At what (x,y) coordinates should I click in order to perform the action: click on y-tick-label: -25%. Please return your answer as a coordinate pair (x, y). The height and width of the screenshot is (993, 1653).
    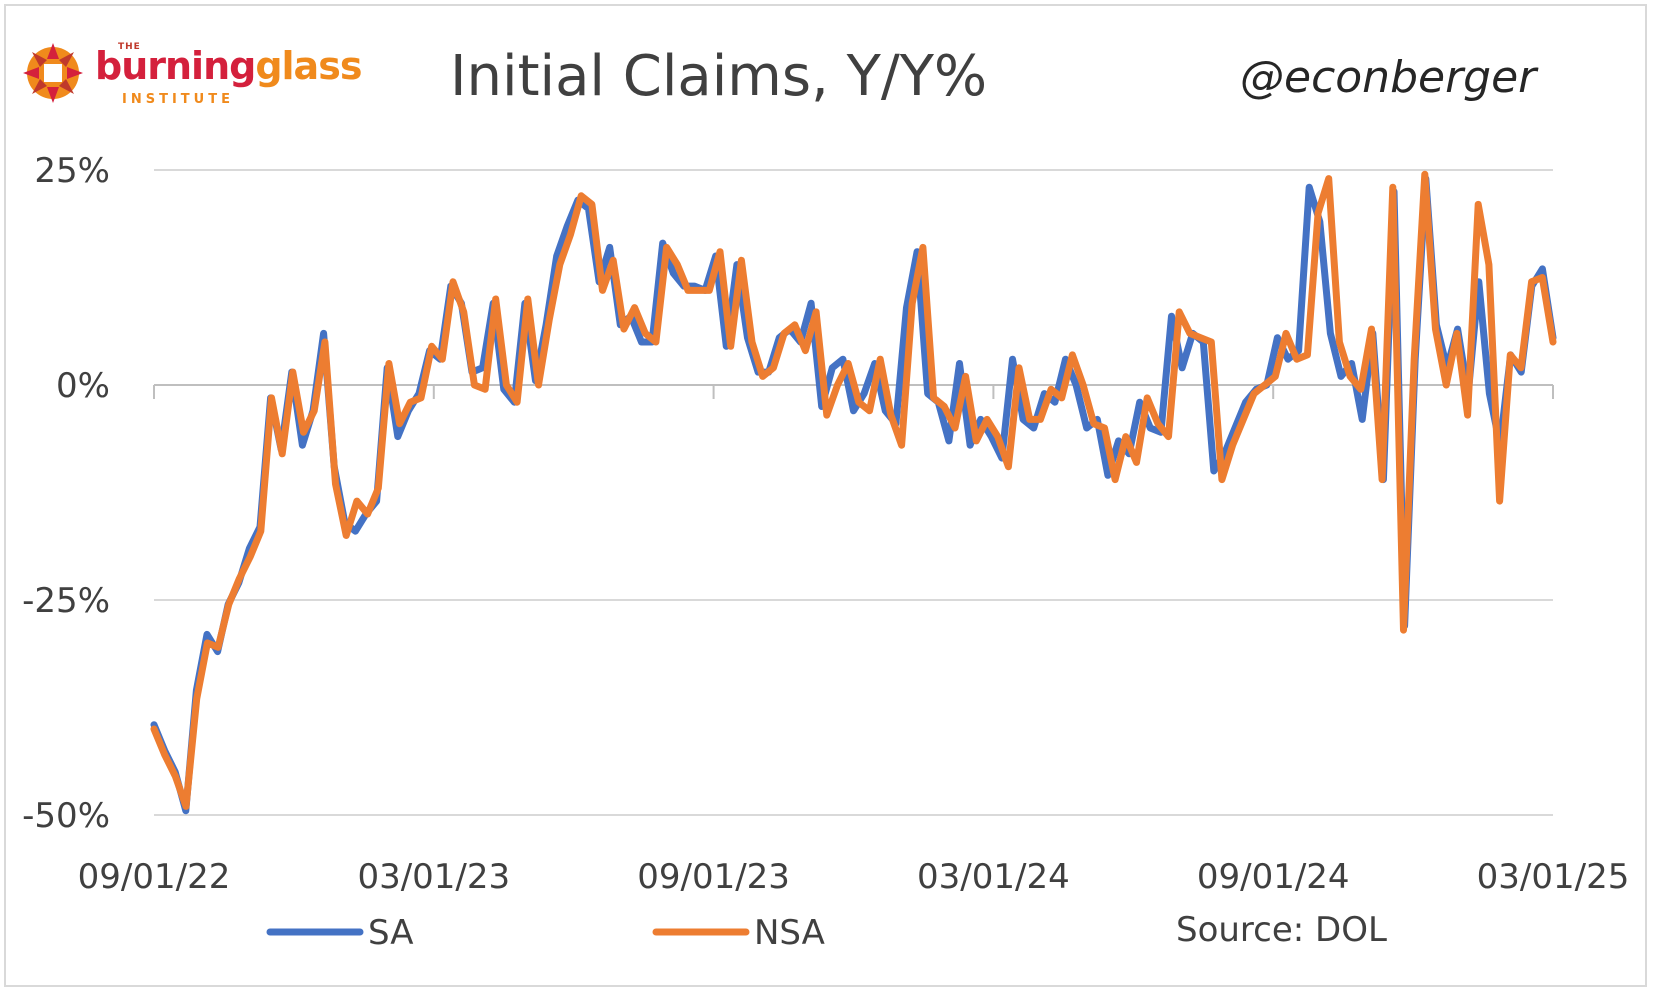
    Looking at the image, I should click on (66, 601).